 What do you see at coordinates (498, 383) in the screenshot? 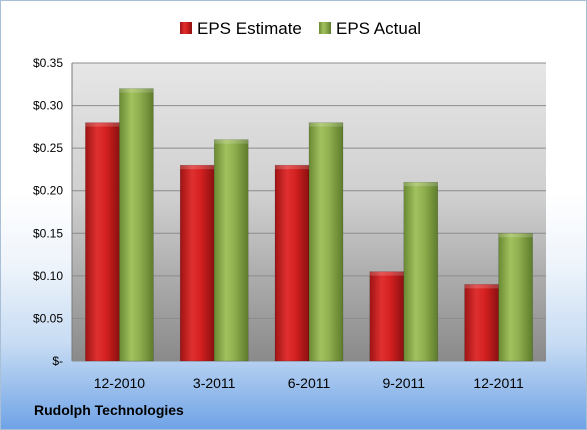
I see `x-category-label: 12-2011` at bounding box center [498, 383].